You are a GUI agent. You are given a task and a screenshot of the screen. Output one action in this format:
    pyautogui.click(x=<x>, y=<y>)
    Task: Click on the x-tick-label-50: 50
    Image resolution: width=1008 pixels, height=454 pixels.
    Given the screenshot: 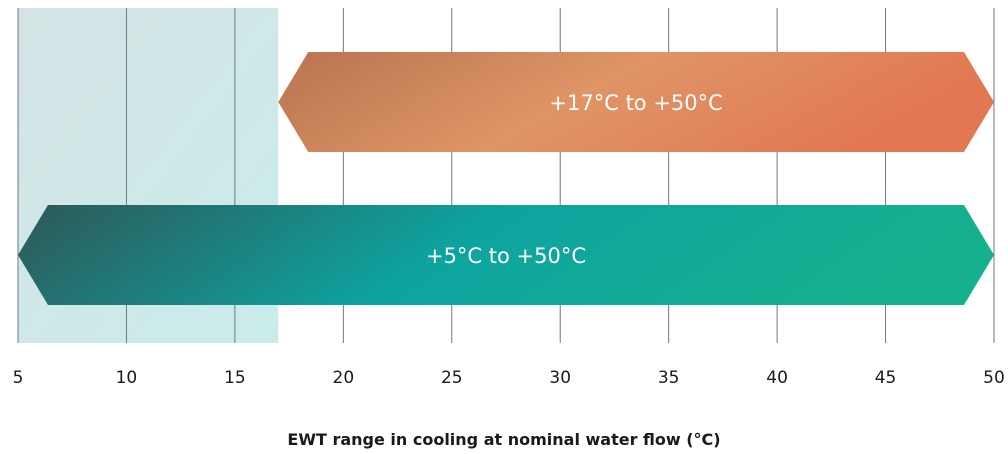 What is the action you would take?
    pyautogui.click(x=994, y=378)
    